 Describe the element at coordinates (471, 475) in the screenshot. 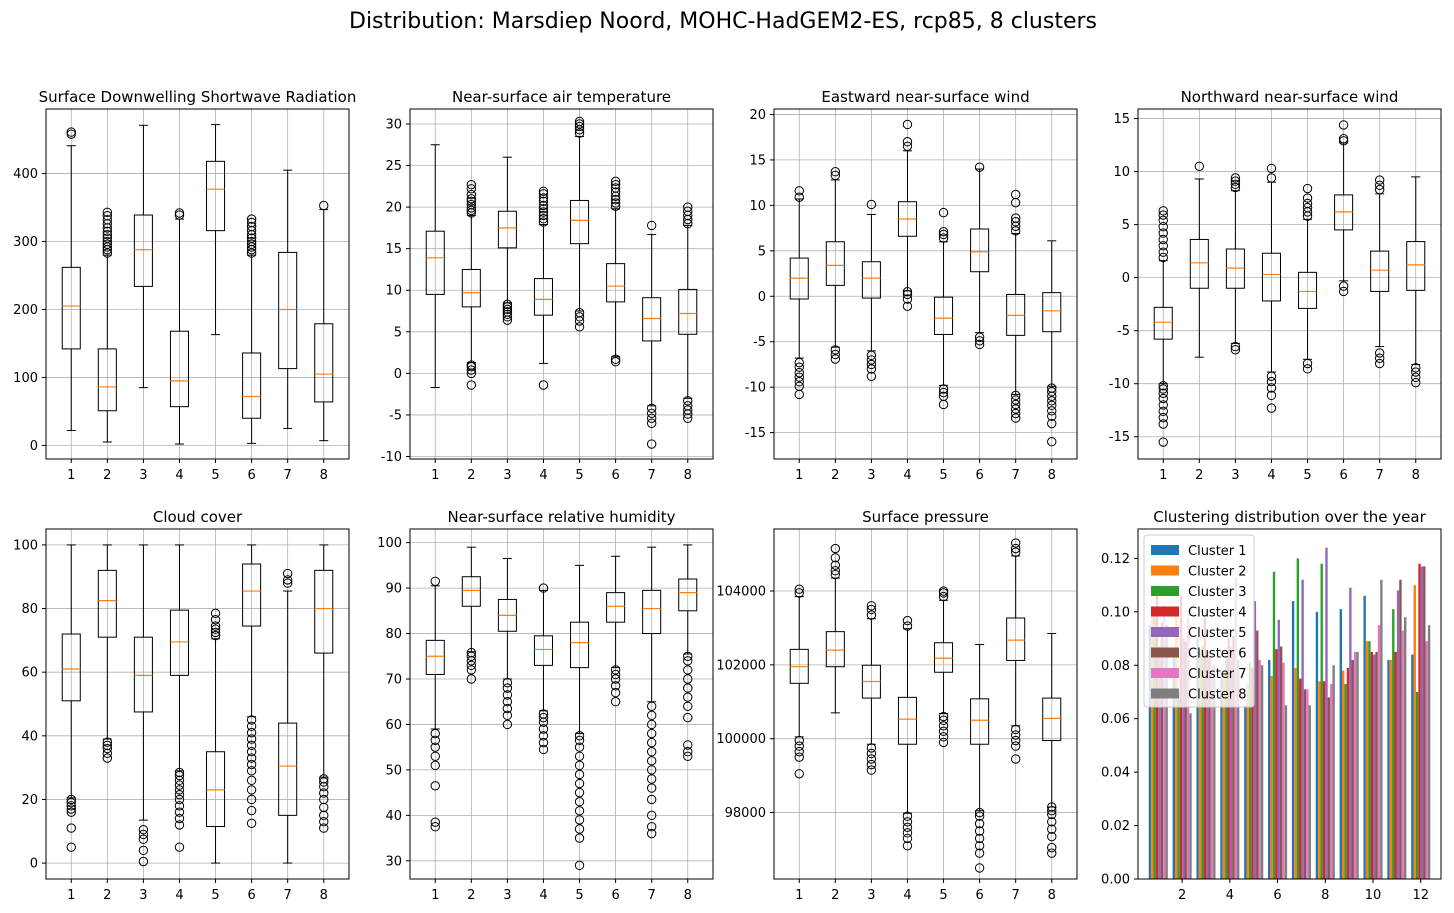

I see `panel-2-near-surface-air-temperature-xtick-label: 2` at that location.